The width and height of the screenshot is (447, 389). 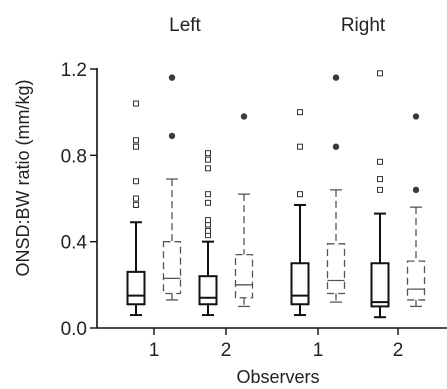 I want to click on box-right-observer-2-dashed, so click(x=416, y=210).